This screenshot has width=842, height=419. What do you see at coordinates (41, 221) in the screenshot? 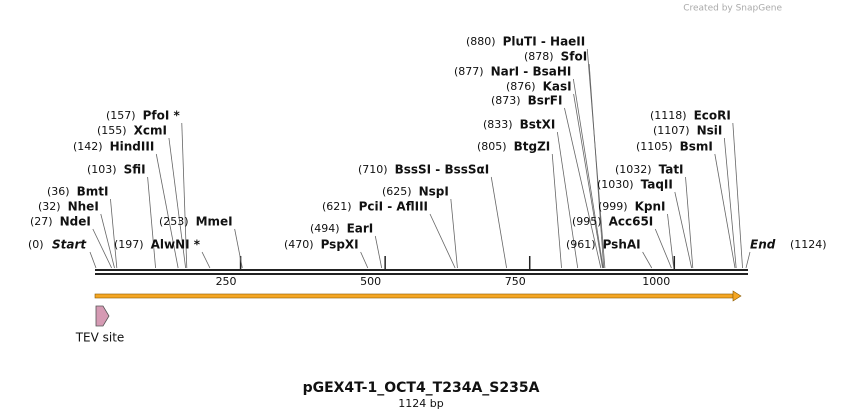
I see `site-position: (27)` at bounding box center [41, 221].